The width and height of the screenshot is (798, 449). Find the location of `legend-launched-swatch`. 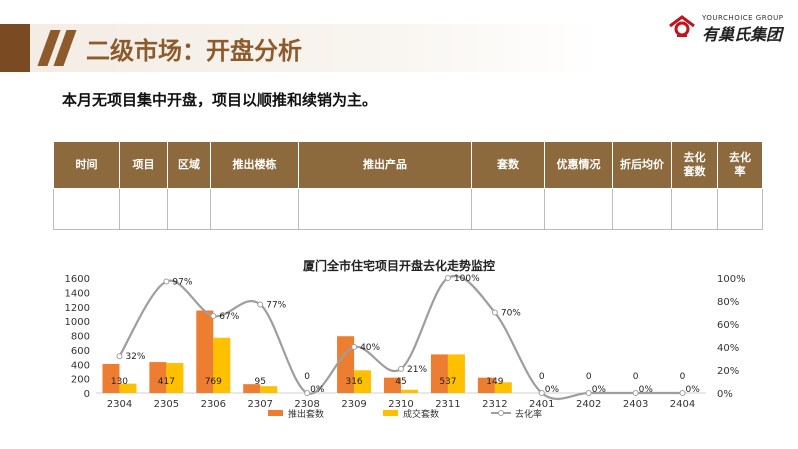

legend-launched-swatch is located at coordinates (275, 413).